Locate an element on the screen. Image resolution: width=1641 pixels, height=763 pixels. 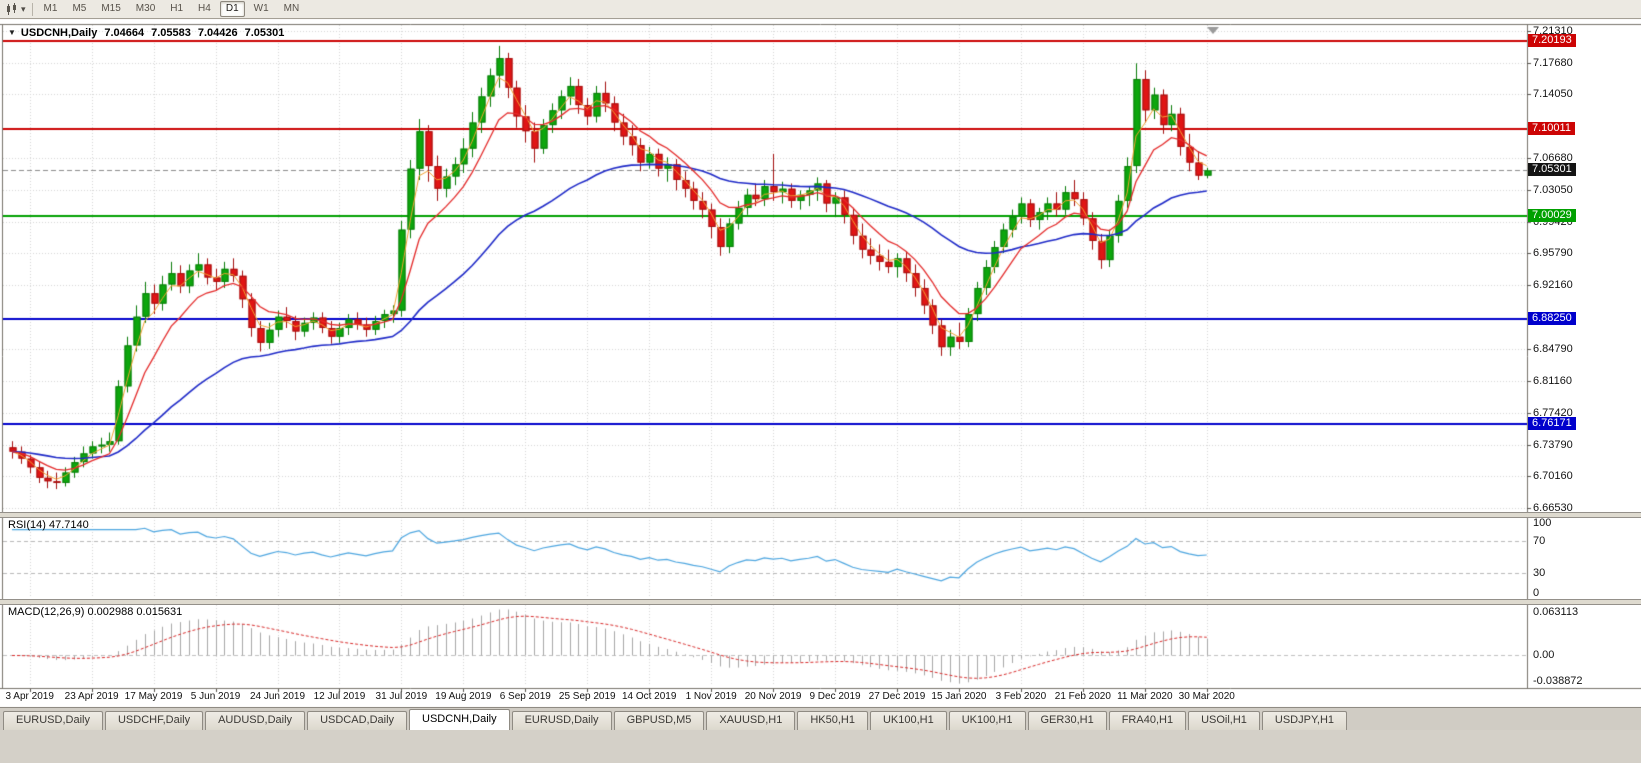
expand-arrow-icon: ▼ is located at coordinates (12, 32).